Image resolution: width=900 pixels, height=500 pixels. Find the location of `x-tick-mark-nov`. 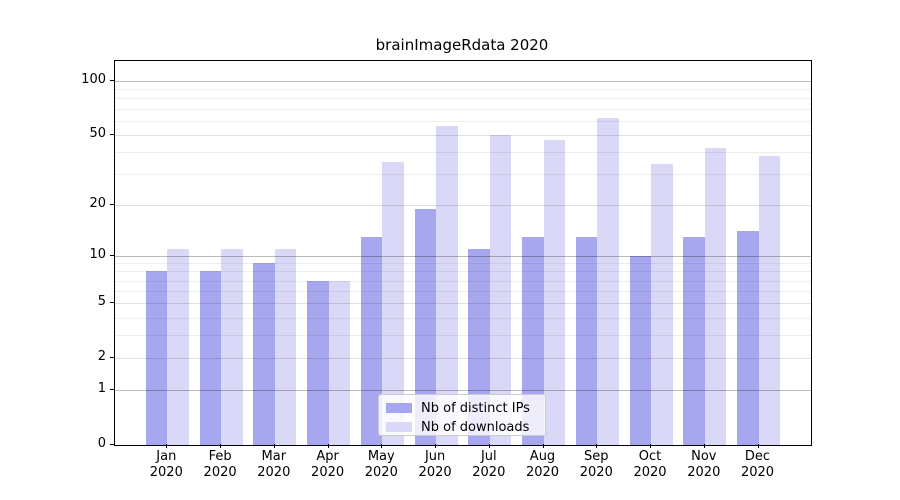

x-tick-mark-nov is located at coordinates (704, 446).